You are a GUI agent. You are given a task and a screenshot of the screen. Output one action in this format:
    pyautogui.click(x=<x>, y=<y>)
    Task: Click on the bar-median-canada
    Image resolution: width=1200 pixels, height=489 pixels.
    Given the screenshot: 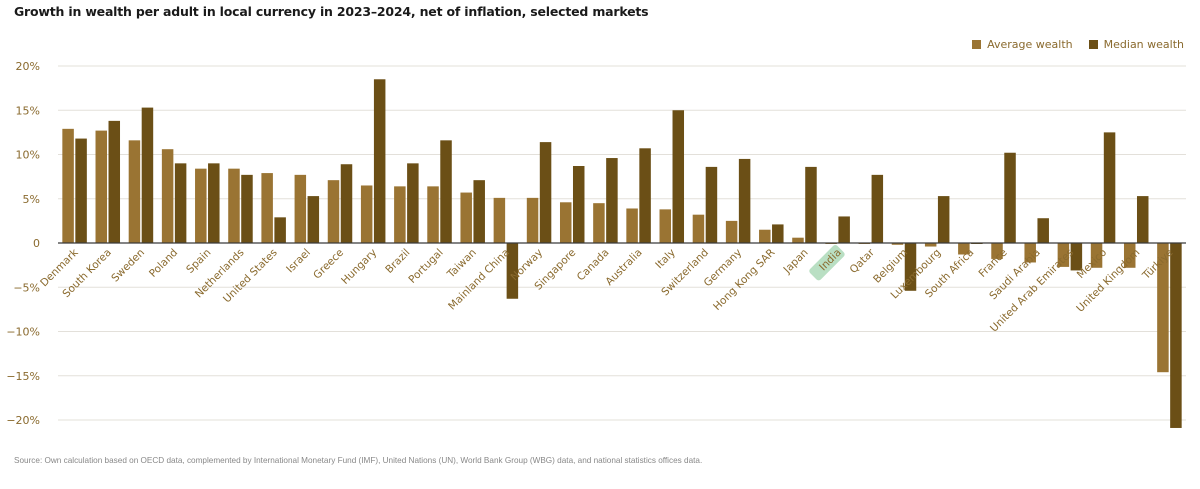 What is the action you would take?
    pyautogui.click(x=612, y=200)
    